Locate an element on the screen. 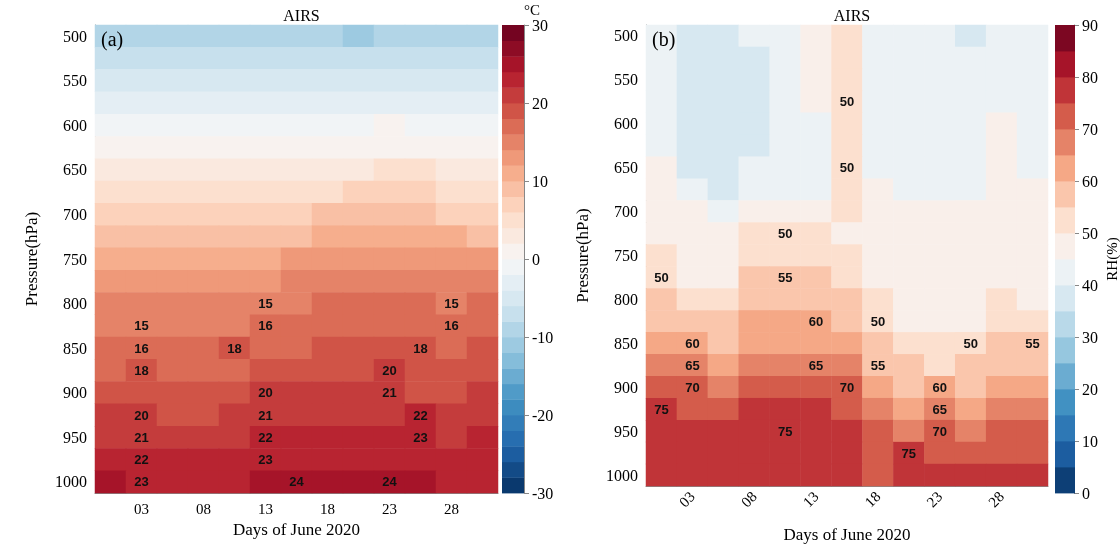  color-bar-label: 60 is located at coordinates (1090, 181).